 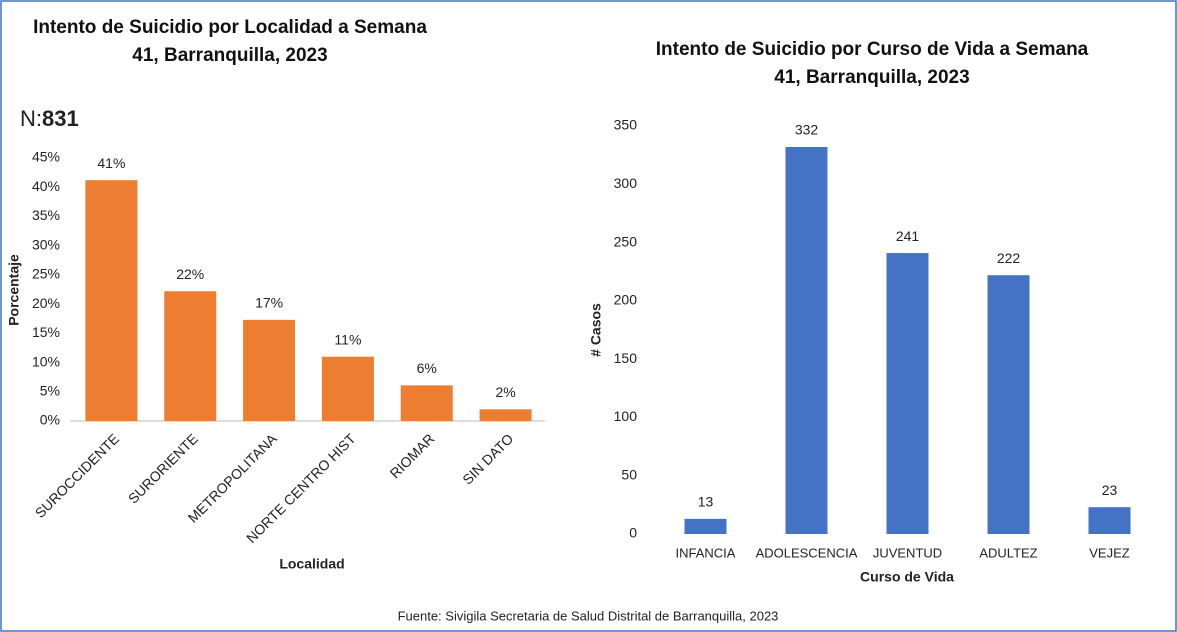 What do you see at coordinates (626, 183) in the screenshot?
I see `y-tick-label: 300` at bounding box center [626, 183].